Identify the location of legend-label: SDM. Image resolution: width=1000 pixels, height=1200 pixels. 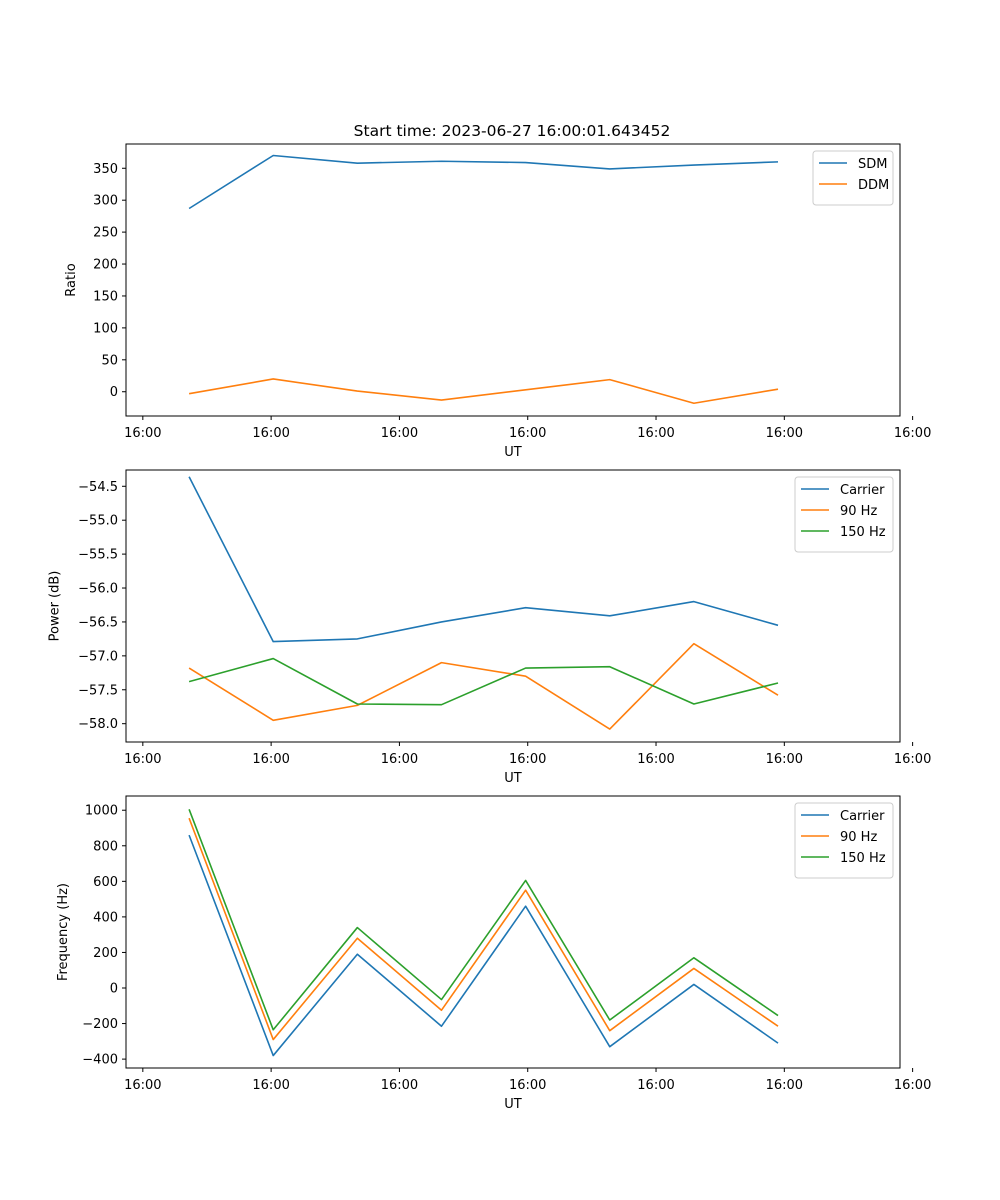
(872, 164).